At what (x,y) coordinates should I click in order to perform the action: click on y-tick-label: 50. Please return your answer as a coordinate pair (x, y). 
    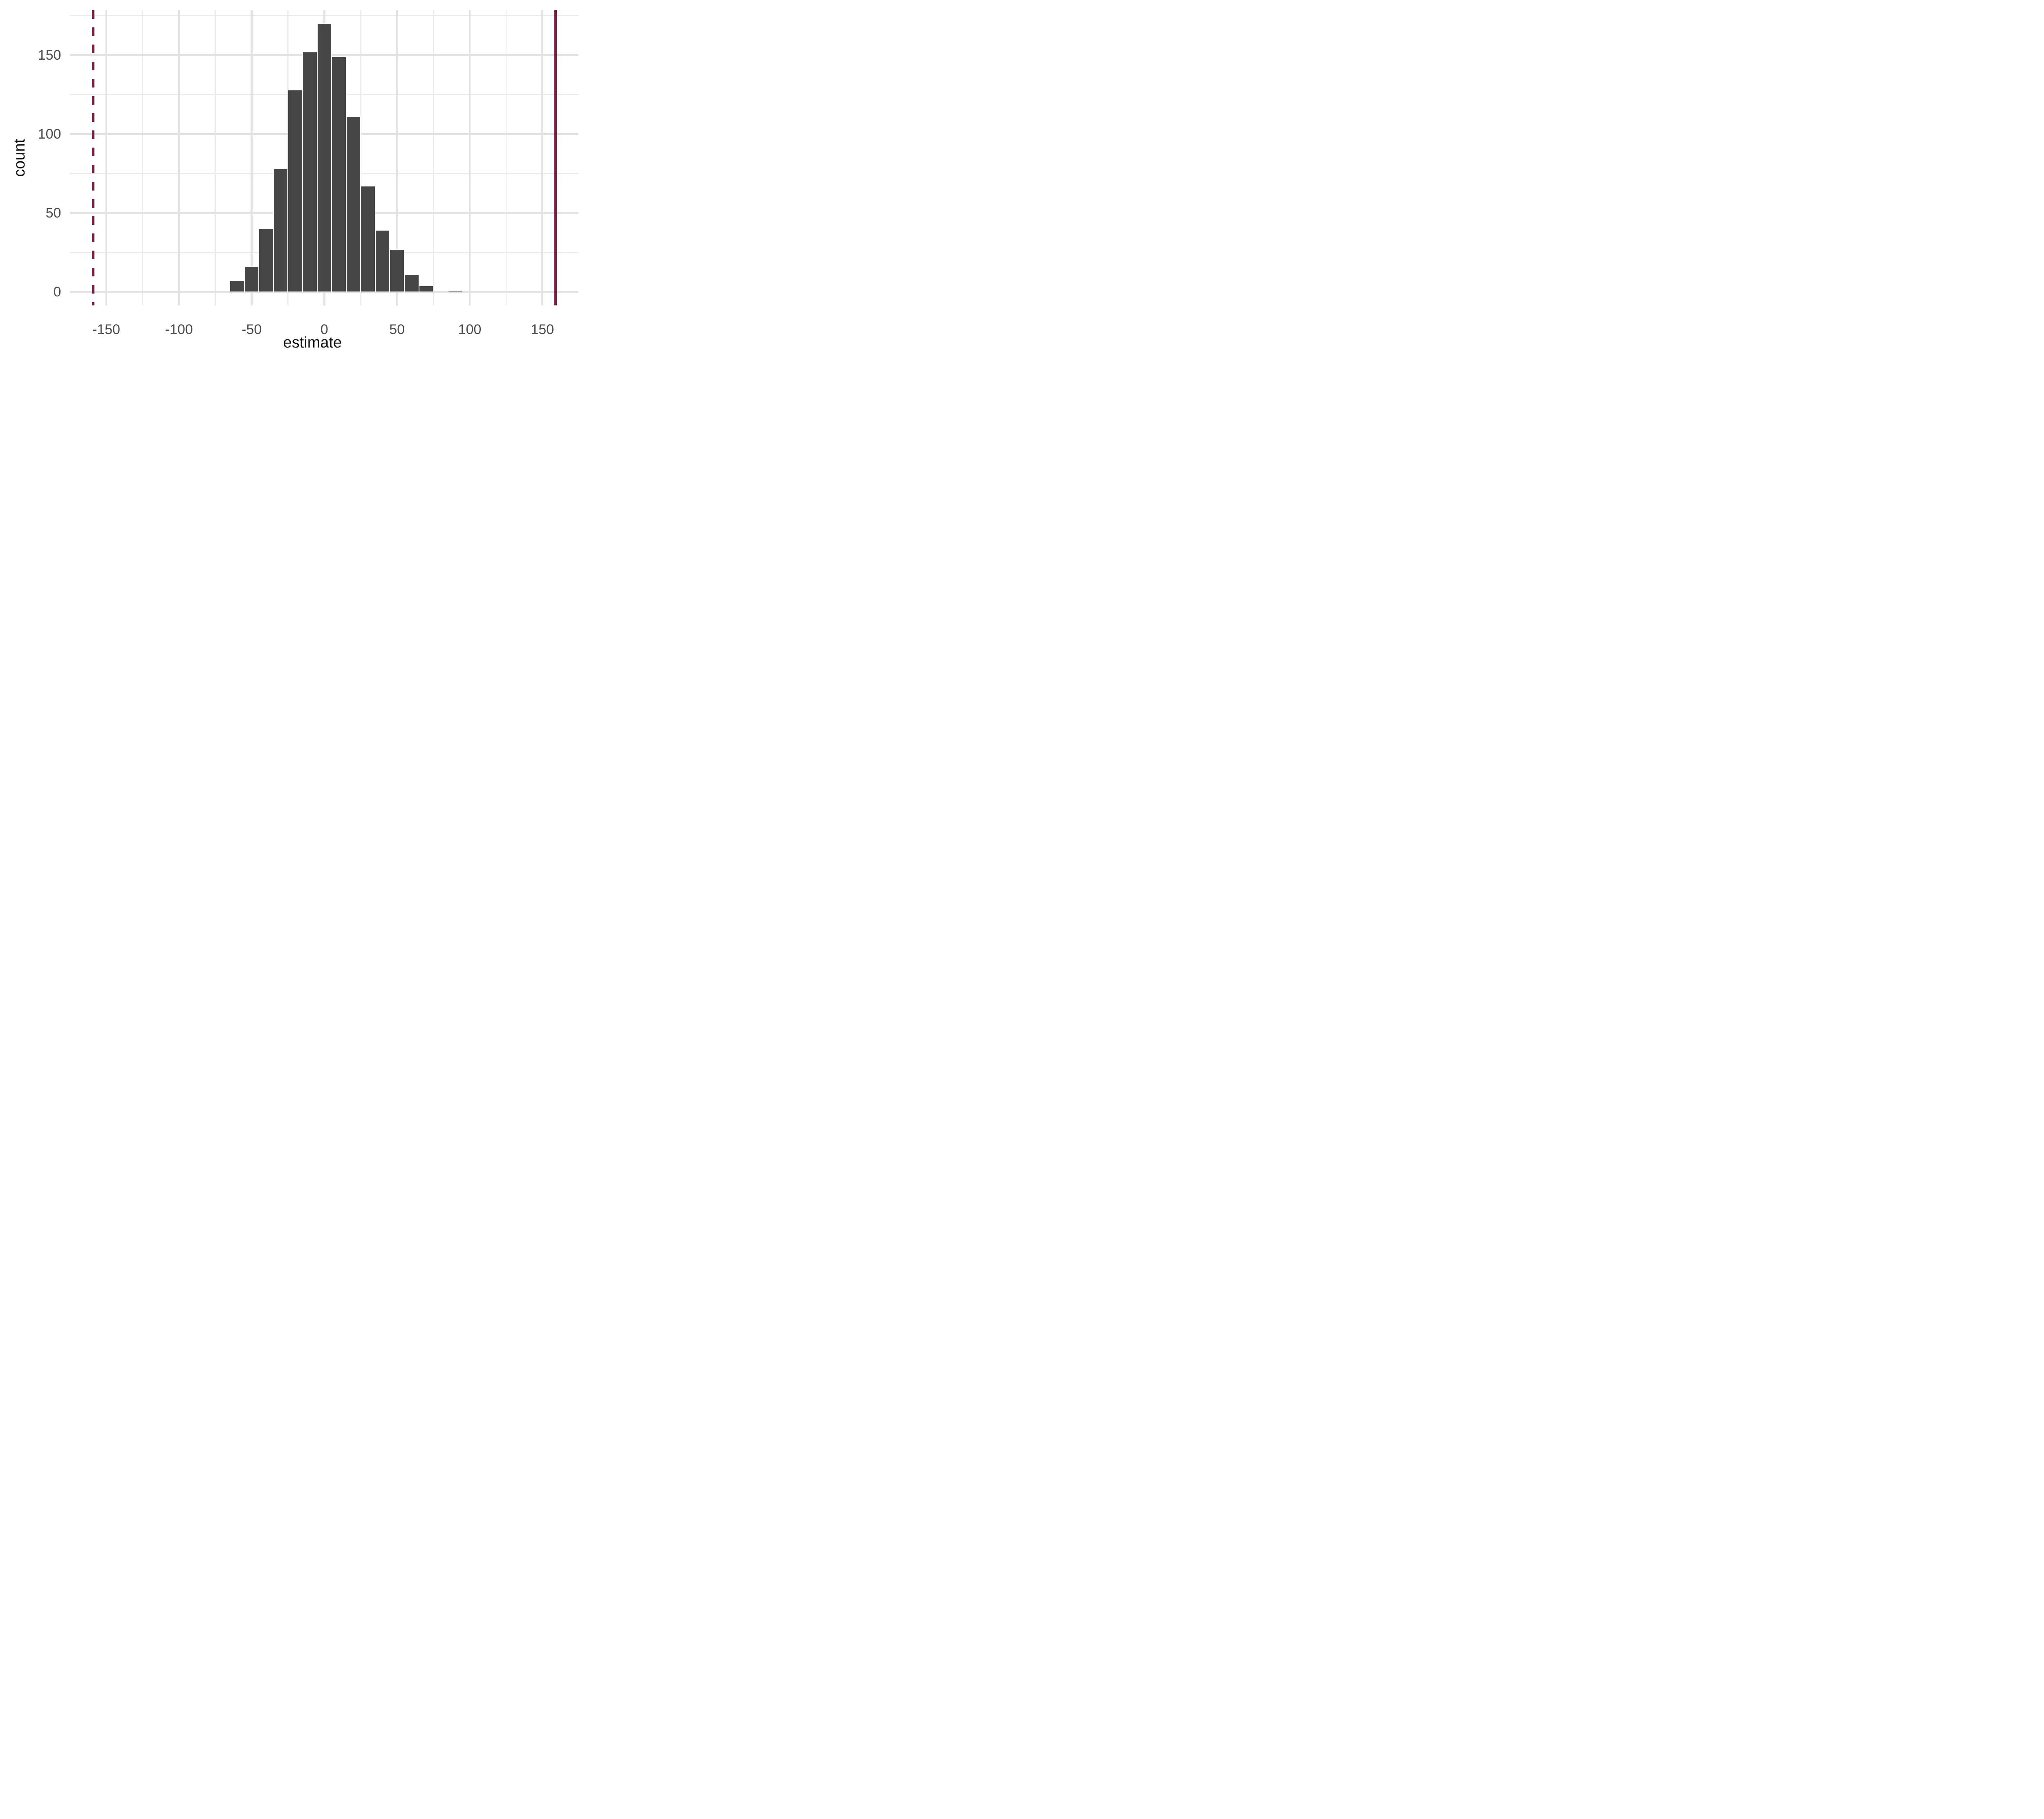
    Looking at the image, I should click on (53, 213).